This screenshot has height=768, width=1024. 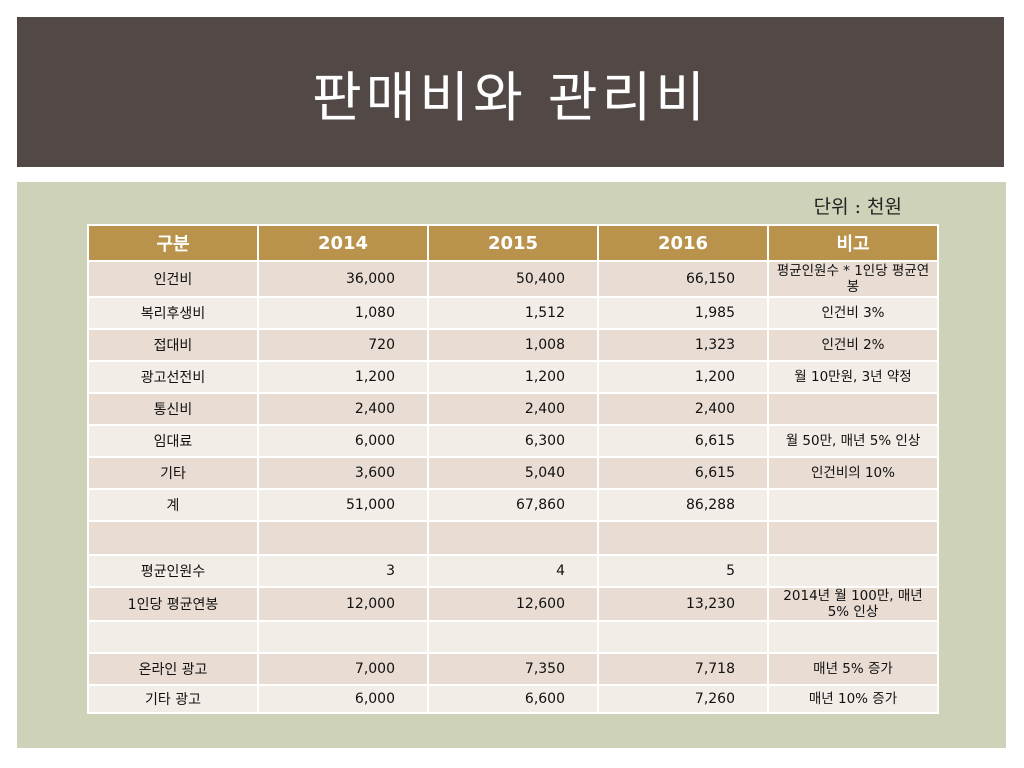 I want to click on cell-2015: 1,512, so click(x=513, y=313).